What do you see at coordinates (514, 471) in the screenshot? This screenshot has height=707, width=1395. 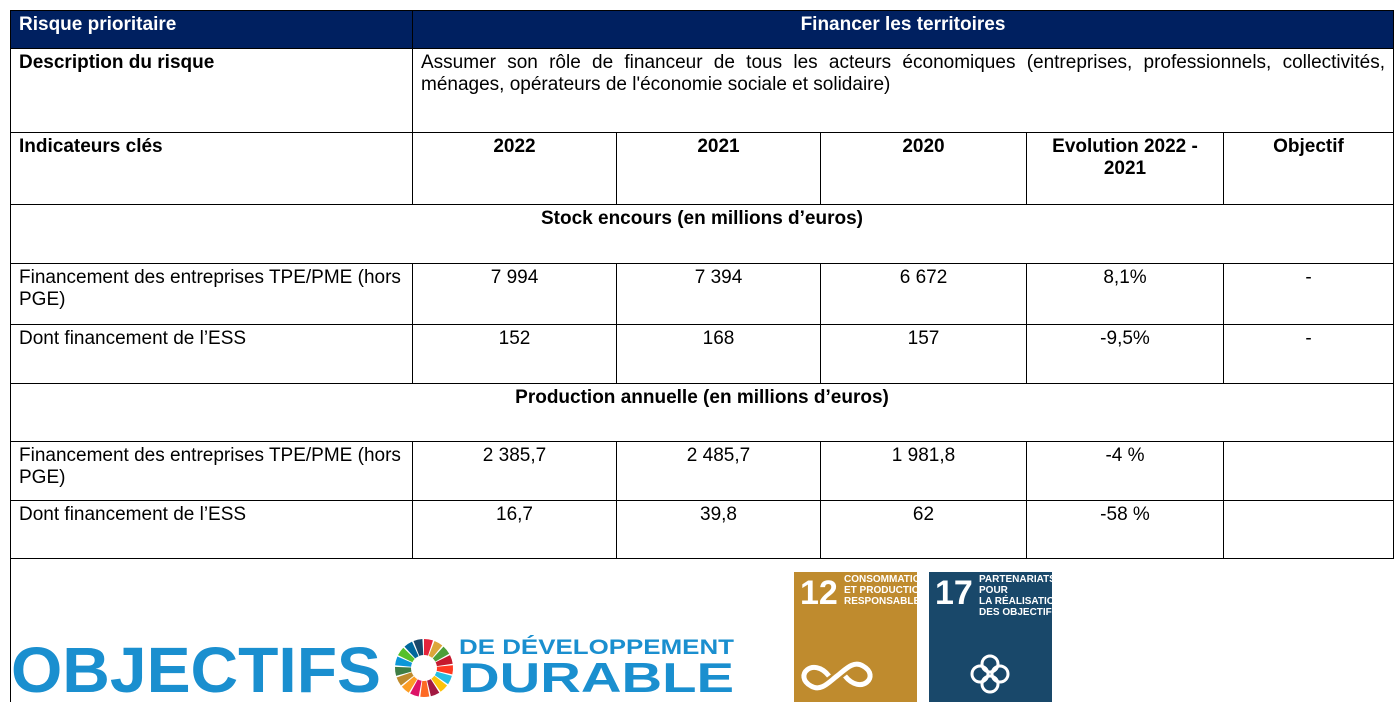 I see `value-cell: 2 385,7` at bounding box center [514, 471].